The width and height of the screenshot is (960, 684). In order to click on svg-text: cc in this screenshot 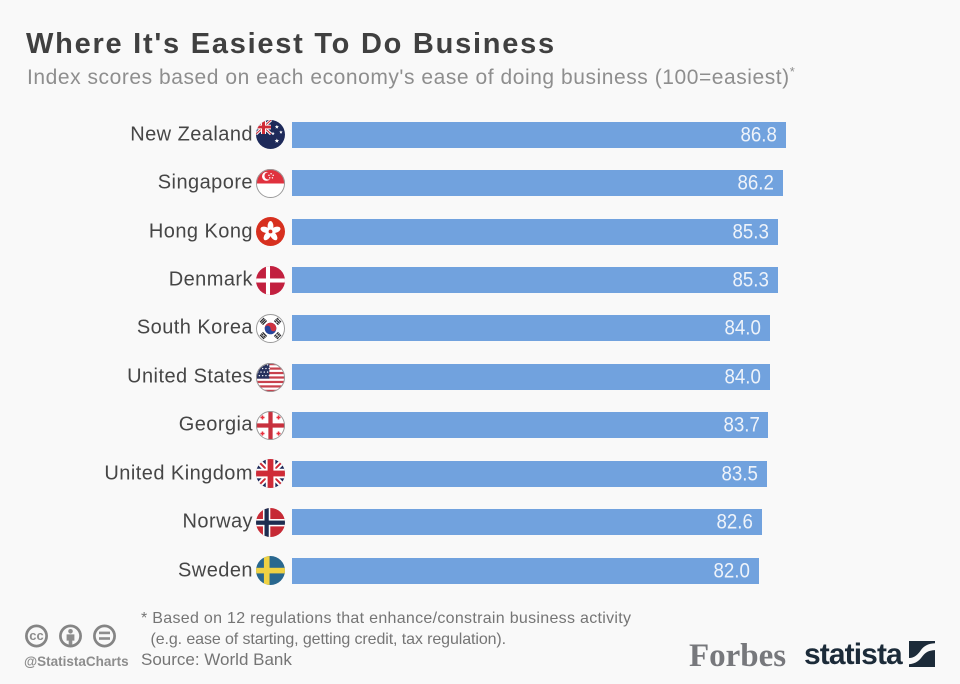, I will do `click(36, 635)`.